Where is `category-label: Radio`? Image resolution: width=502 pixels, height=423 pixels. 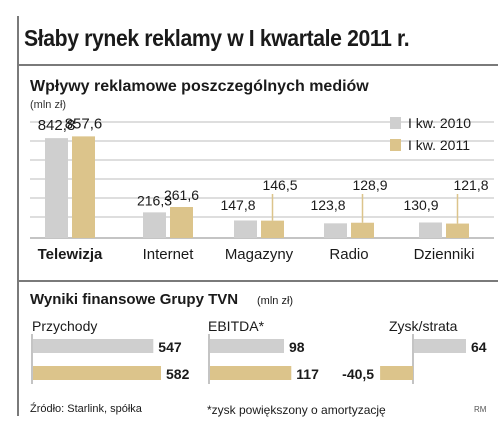 category-label: Radio is located at coordinates (348, 254).